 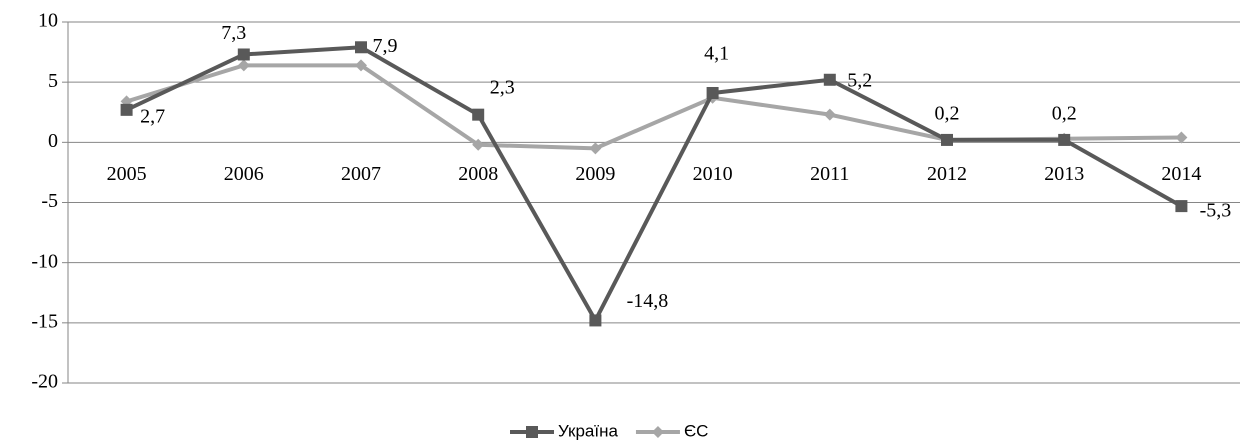 I want to click on data-label: -5,3, so click(x=1216, y=211).